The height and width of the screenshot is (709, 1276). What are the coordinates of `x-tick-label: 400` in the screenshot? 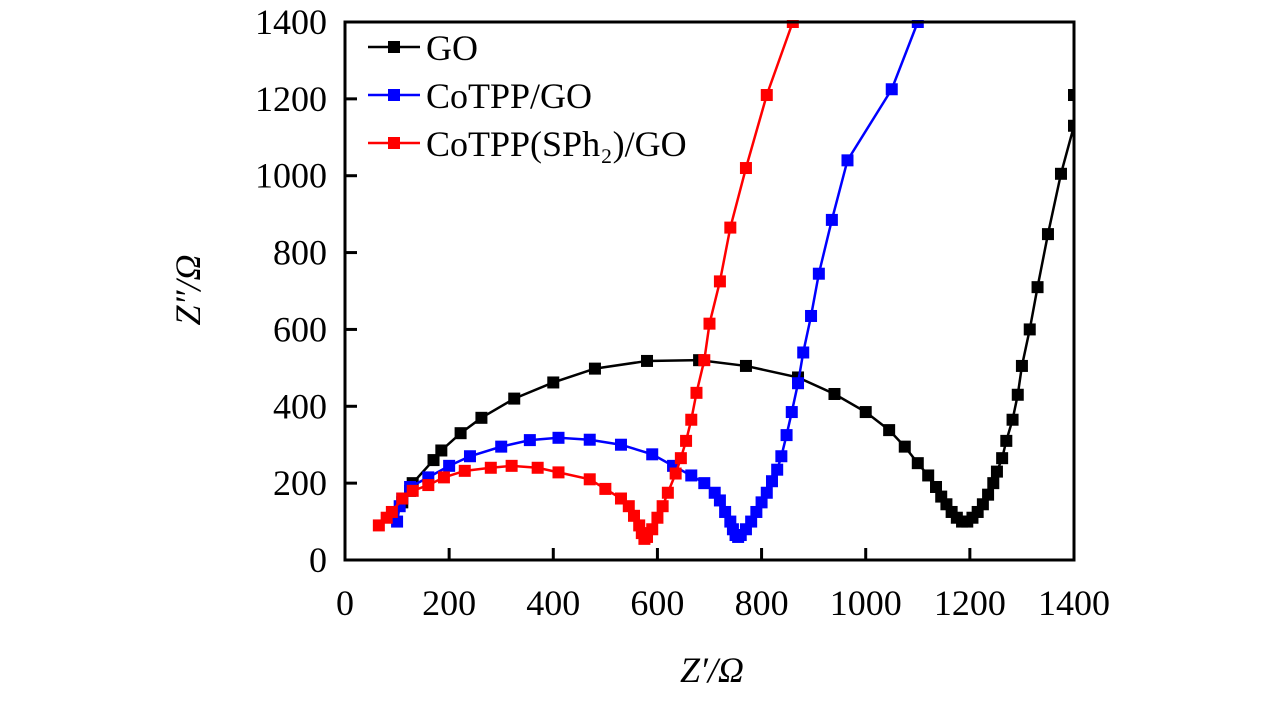 It's located at (553, 603).